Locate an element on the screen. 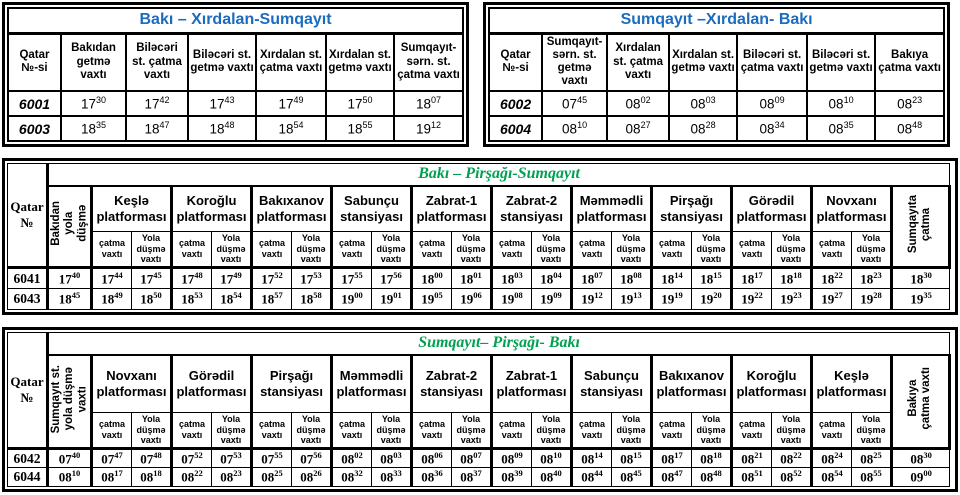 This screenshot has height=495, width=960. time-minutes: 00 is located at coordinates (927, 473).